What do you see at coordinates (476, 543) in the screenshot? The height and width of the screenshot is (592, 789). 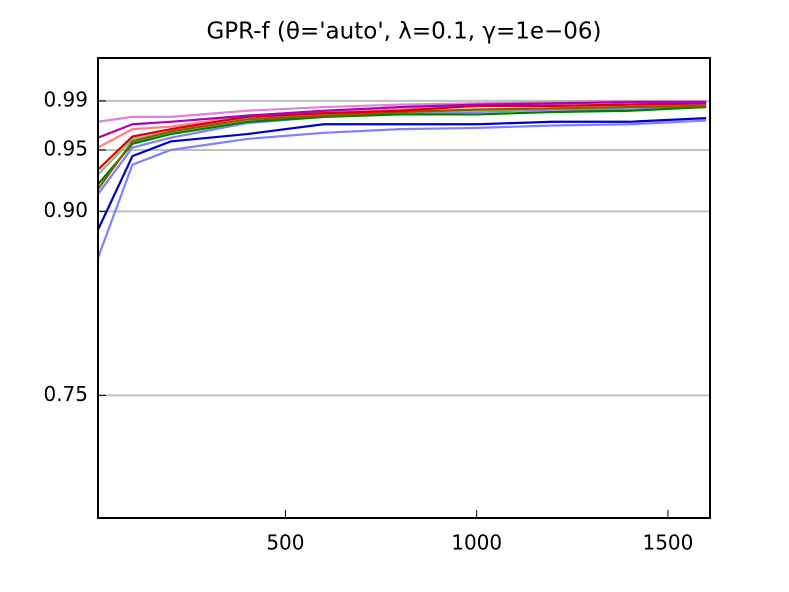 I see `x-tick-label: 1000` at bounding box center [476, 543].